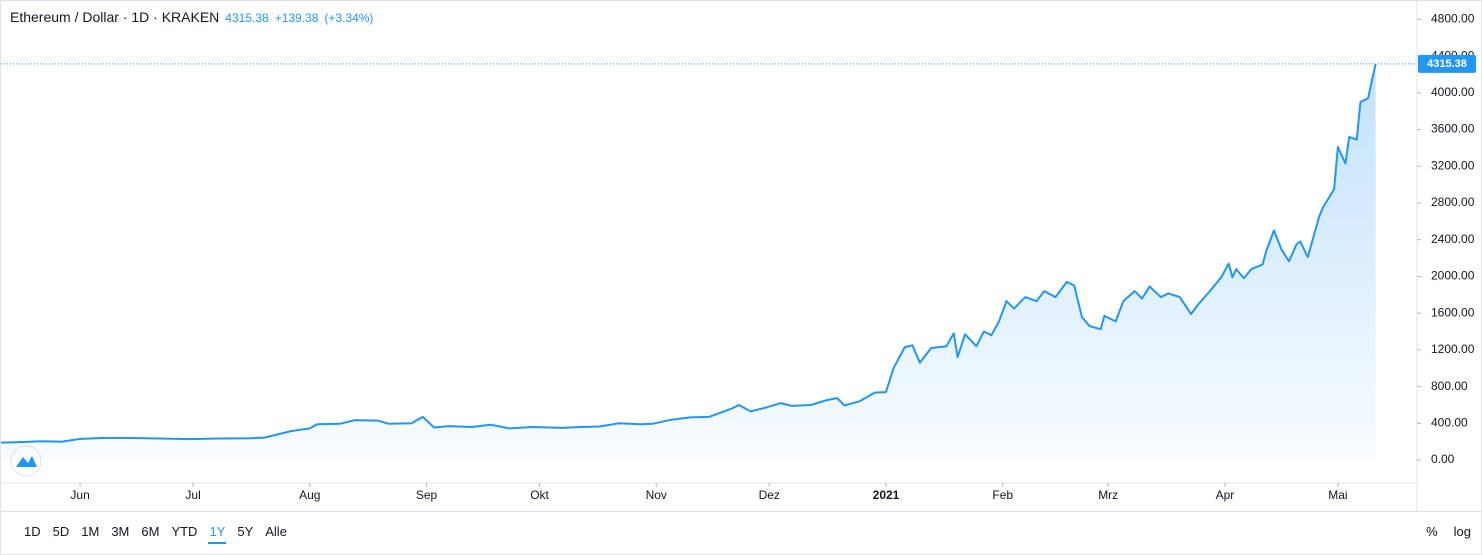  I want to click on x-tick-label: Mai, so click(1337, 495).